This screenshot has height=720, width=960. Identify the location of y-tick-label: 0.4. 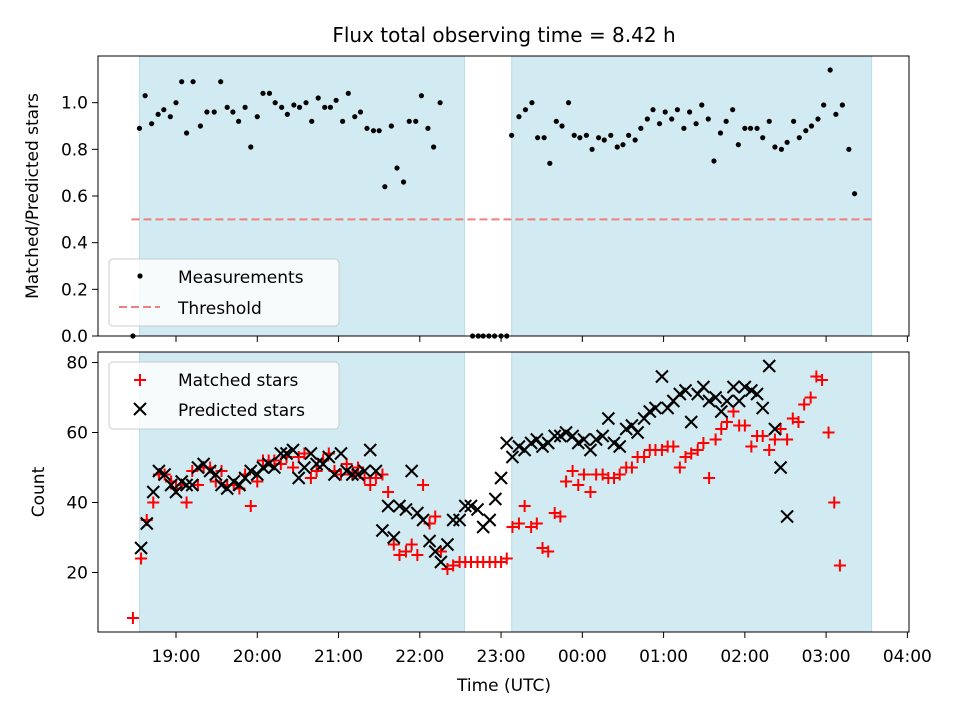
(74, 244).